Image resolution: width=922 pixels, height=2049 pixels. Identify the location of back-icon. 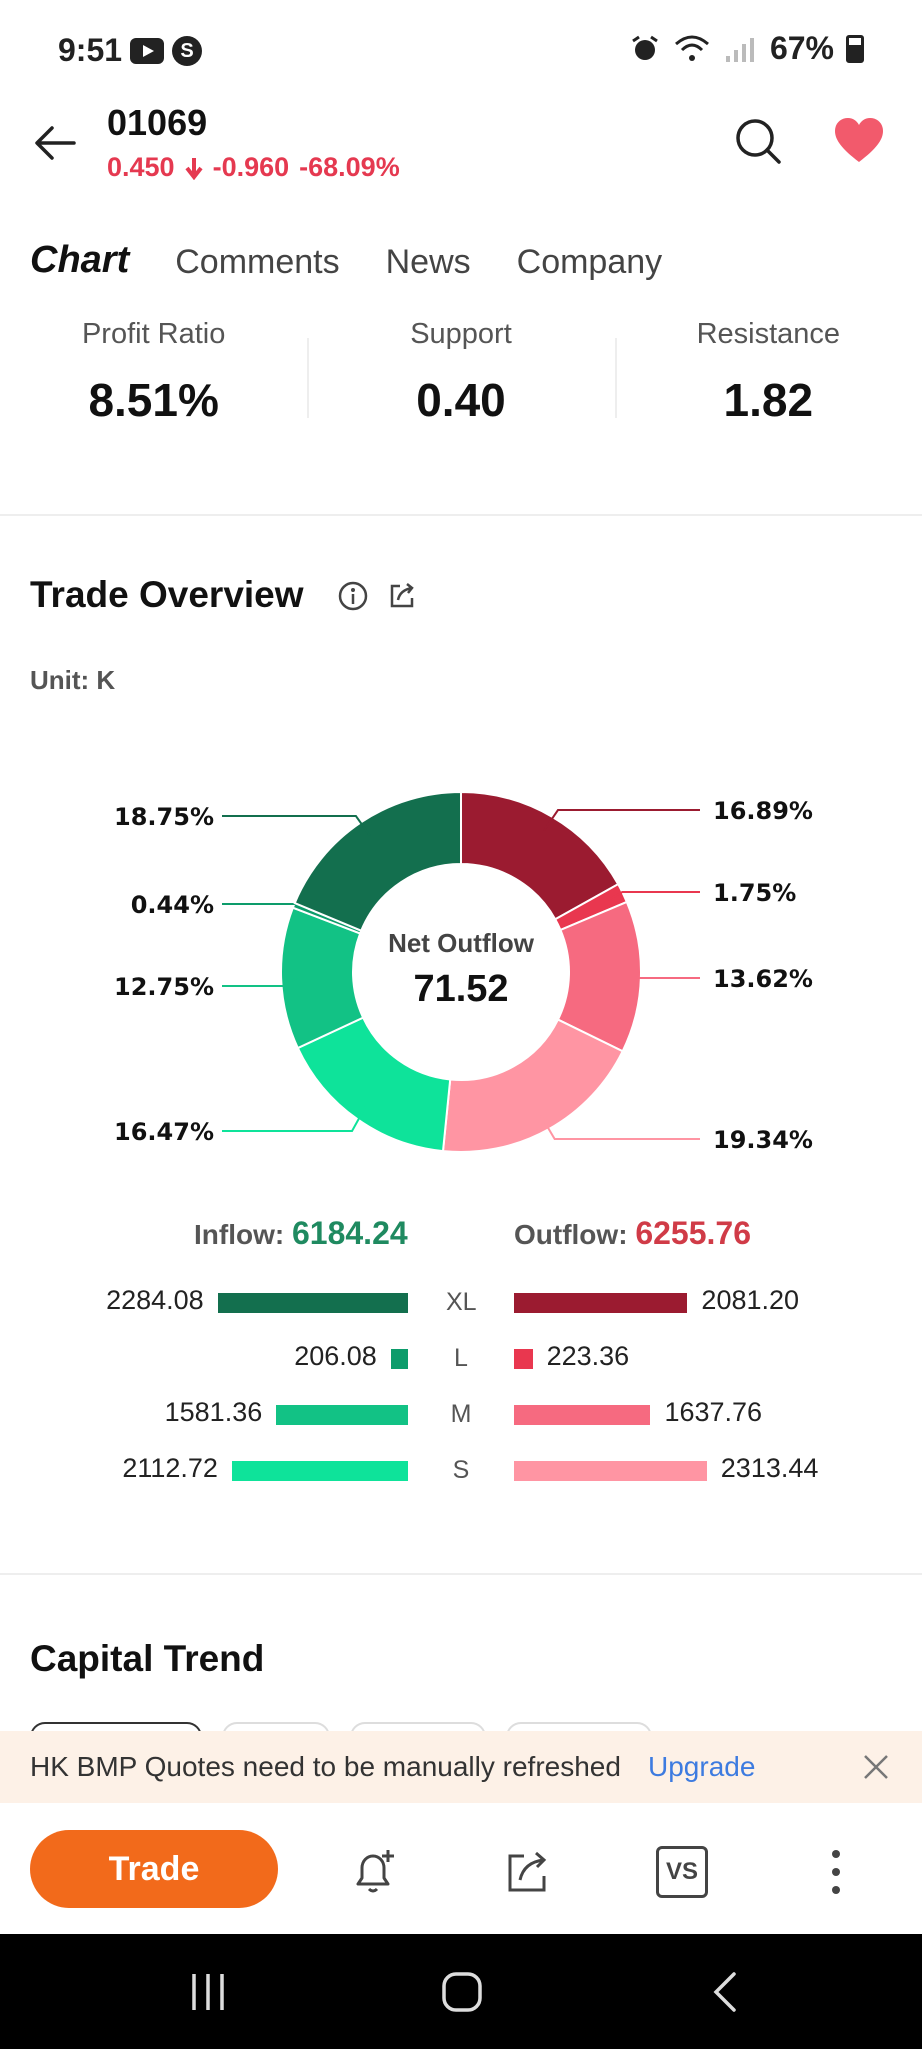
(726, 1992).